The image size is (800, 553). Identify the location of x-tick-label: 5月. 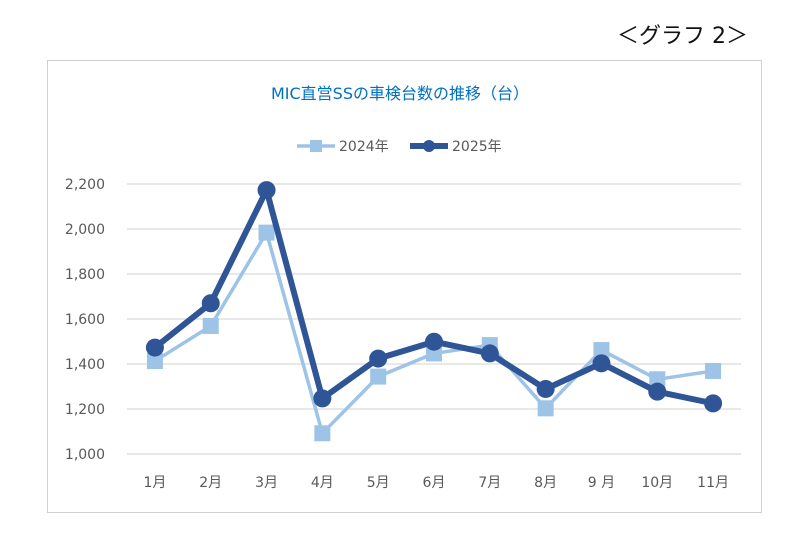
(378, 483).